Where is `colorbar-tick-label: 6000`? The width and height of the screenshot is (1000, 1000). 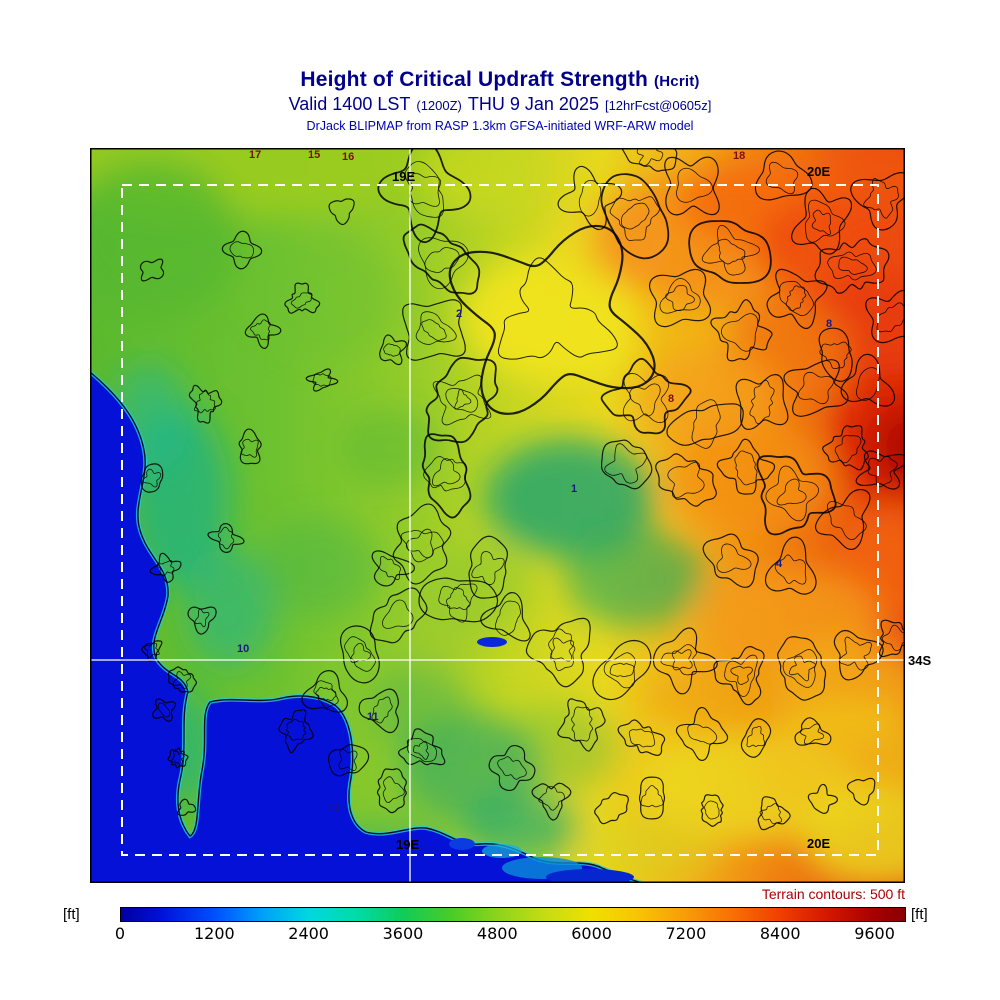
colorbar-tick-label: 6000 is located at coordinates (591, 933).